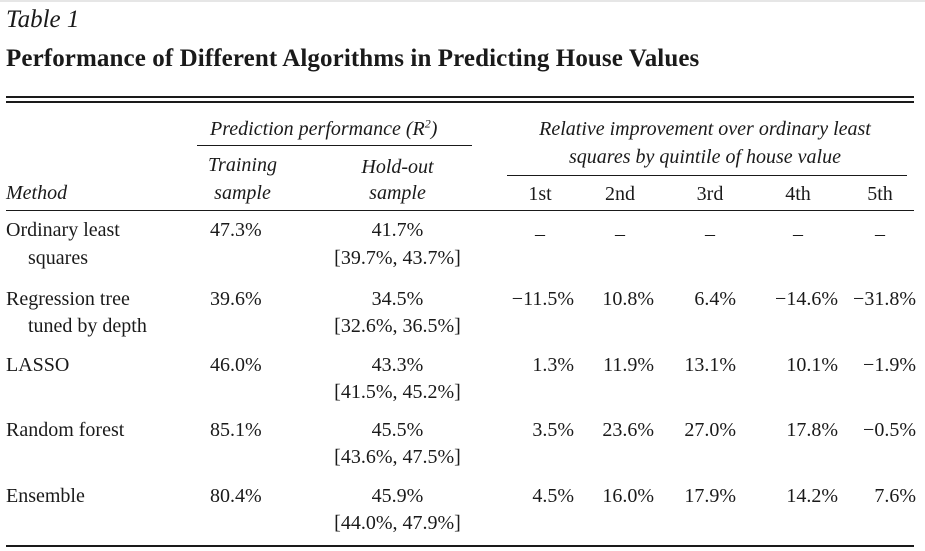 The height and width of the screenshot is (551, 925). What do you see at coordinates (324, 128) in the screenshot?
I see `prediction-performance-header: Prediction performance (R2)` at bounding box center [324, 128].